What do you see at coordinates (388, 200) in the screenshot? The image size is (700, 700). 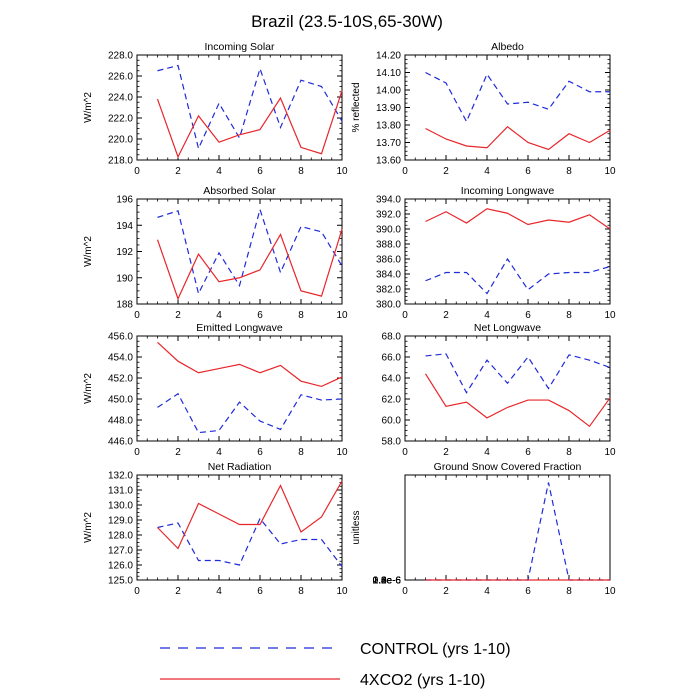 I see `y-tick-label: 394.0` at bounding box center [388, 200].